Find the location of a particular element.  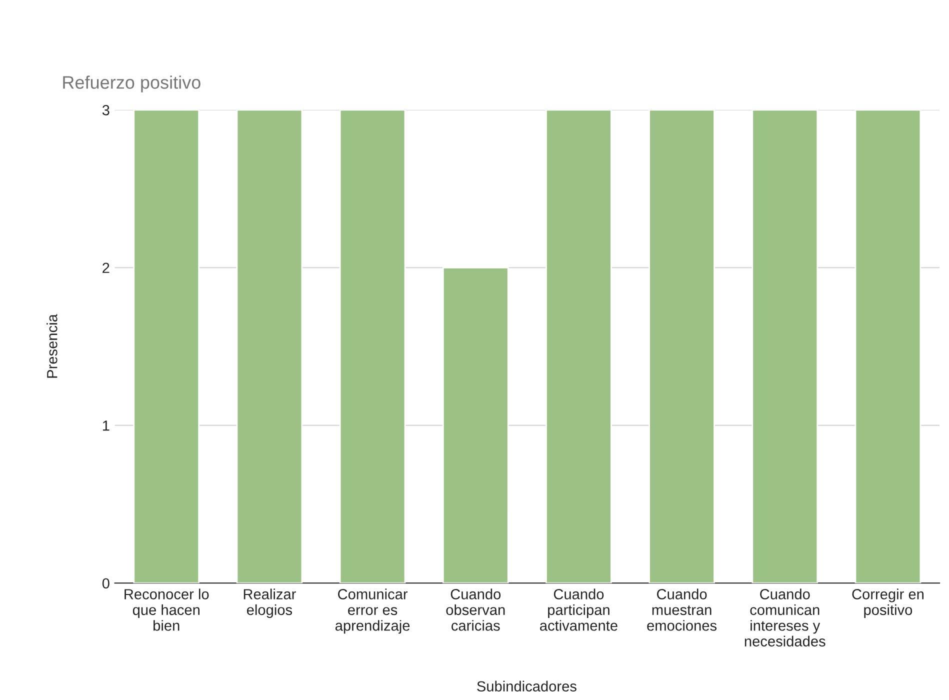

x-tick-label: Corregir en positivo is located at coordinates (888, 603).